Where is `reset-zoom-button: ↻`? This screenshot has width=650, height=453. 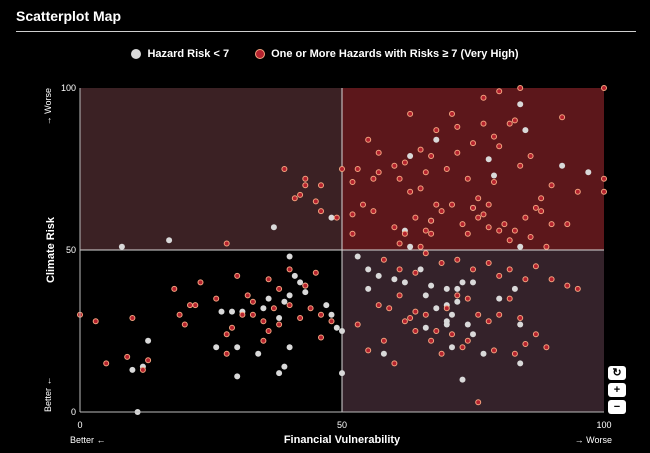
reset-zoom-button: ↻ is located at coordinates (617, 373).